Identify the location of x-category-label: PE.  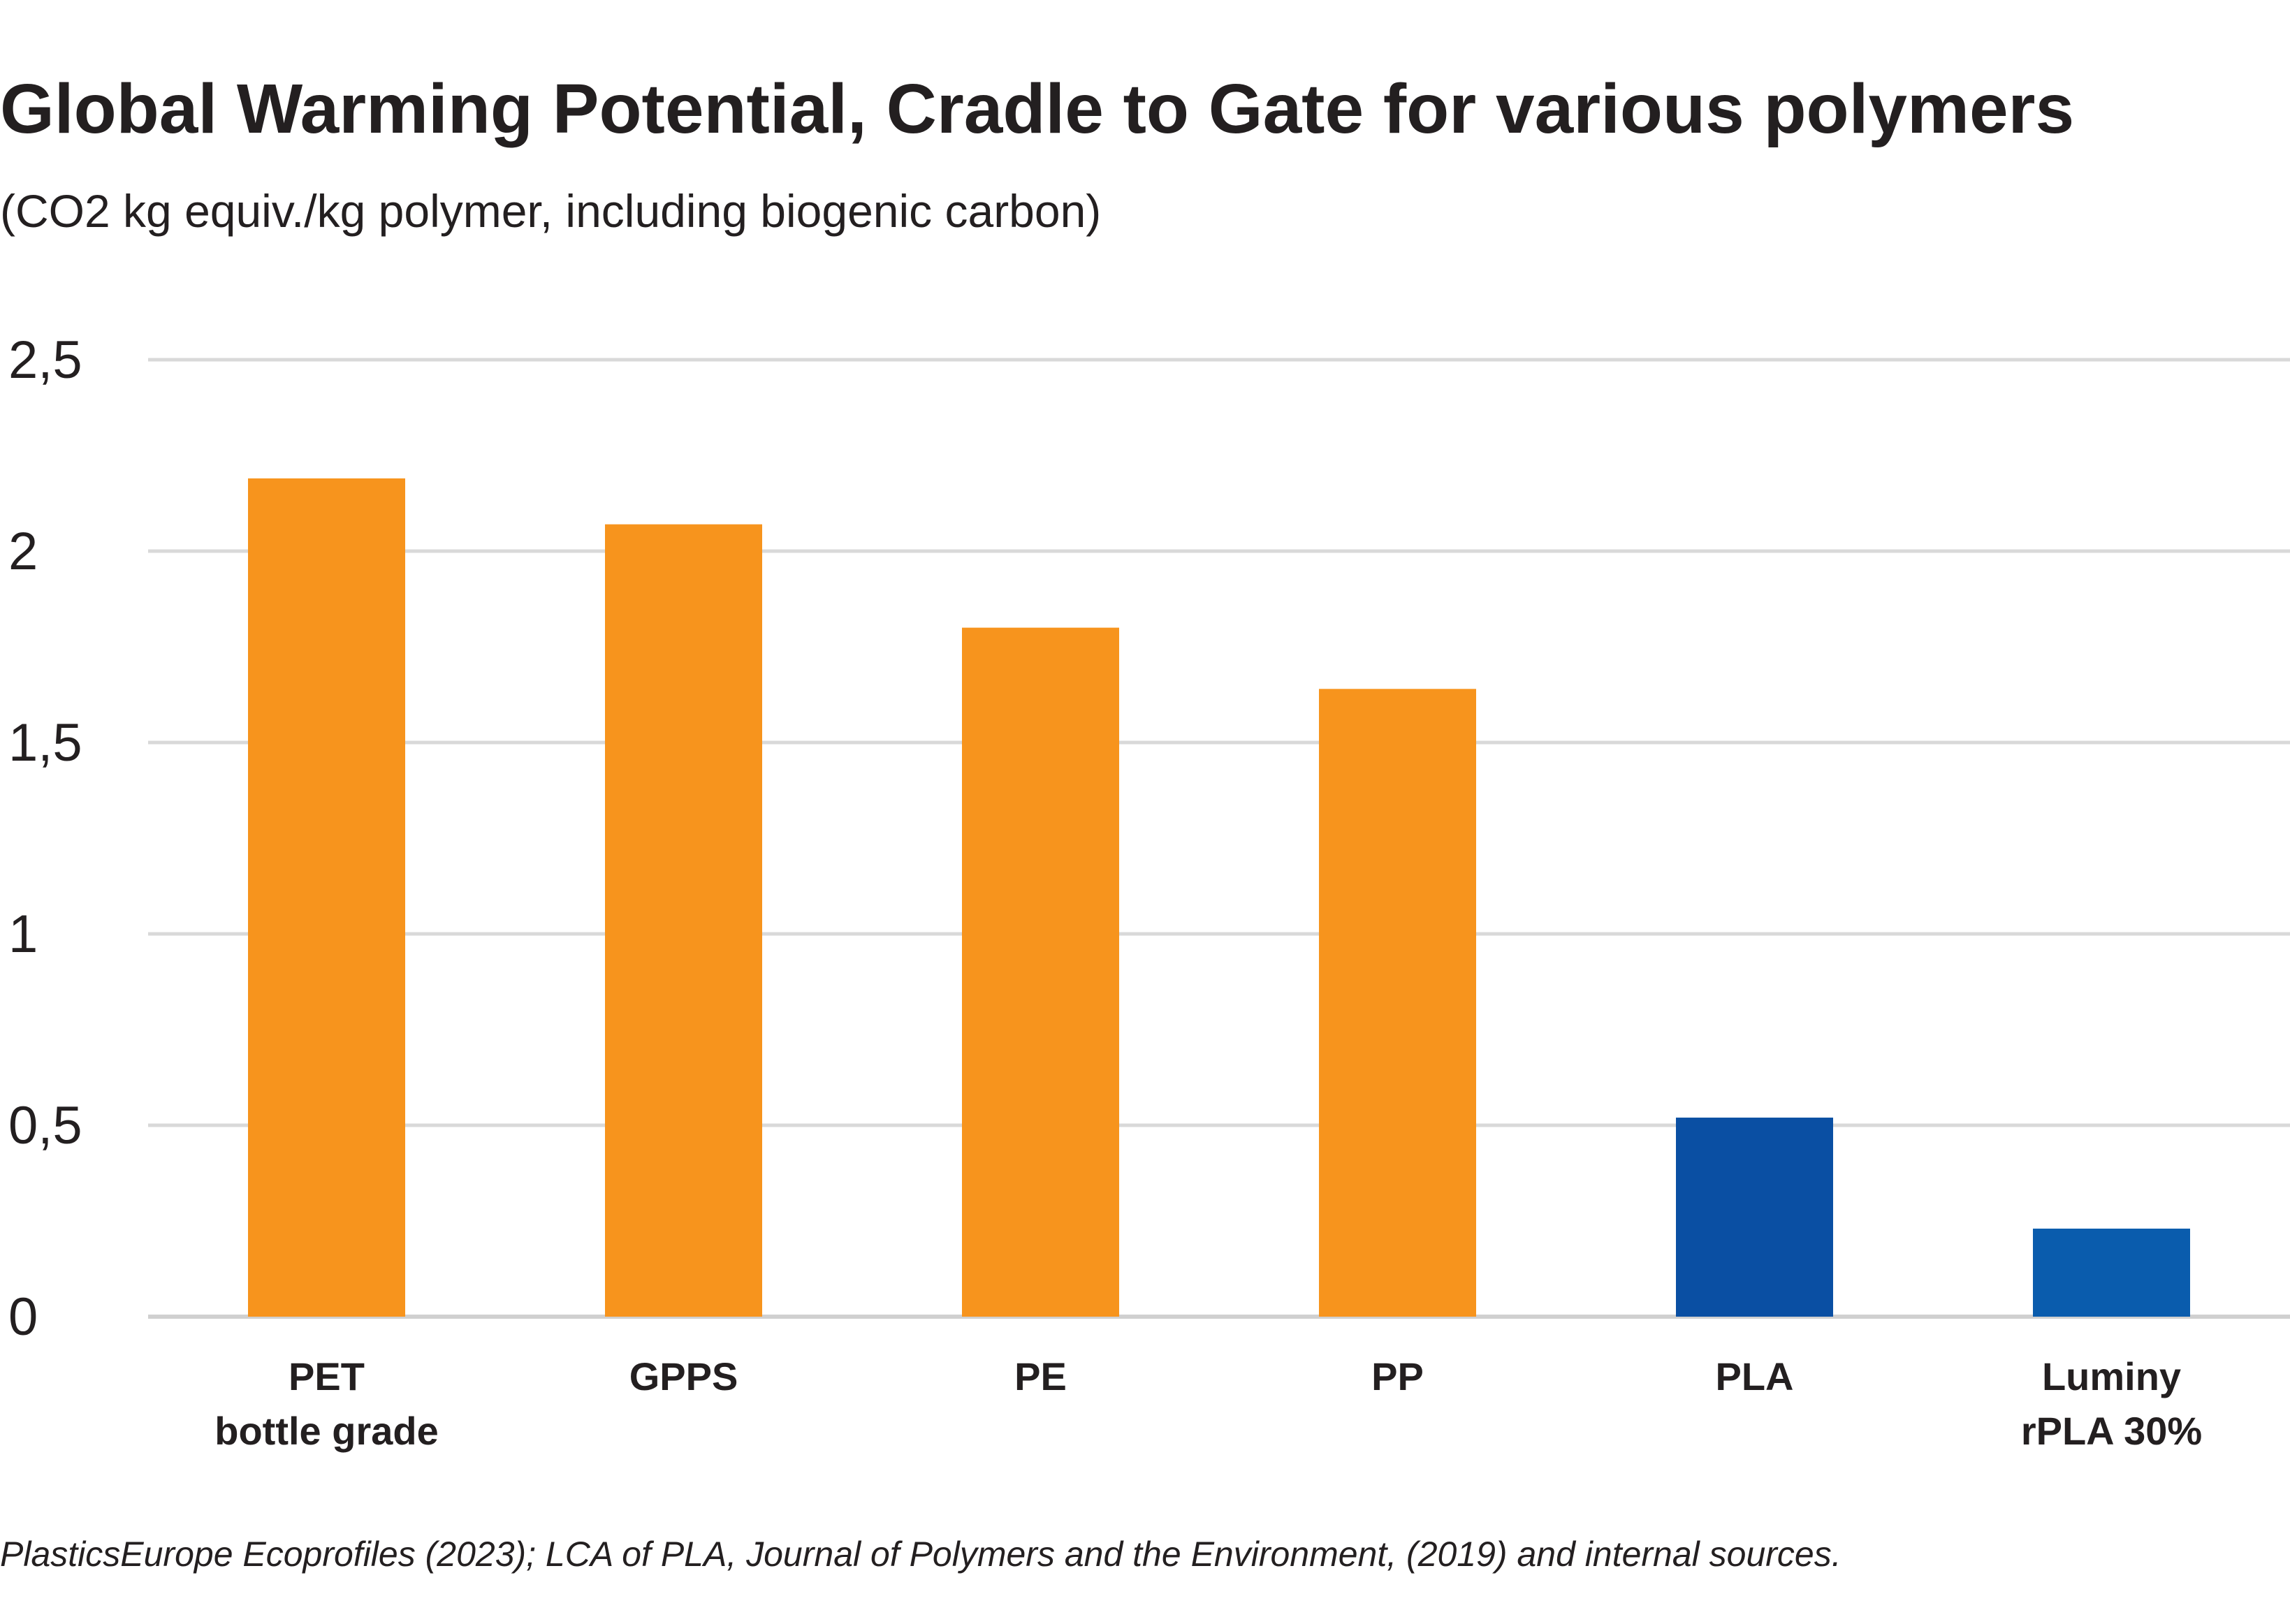
(1040, 1376).